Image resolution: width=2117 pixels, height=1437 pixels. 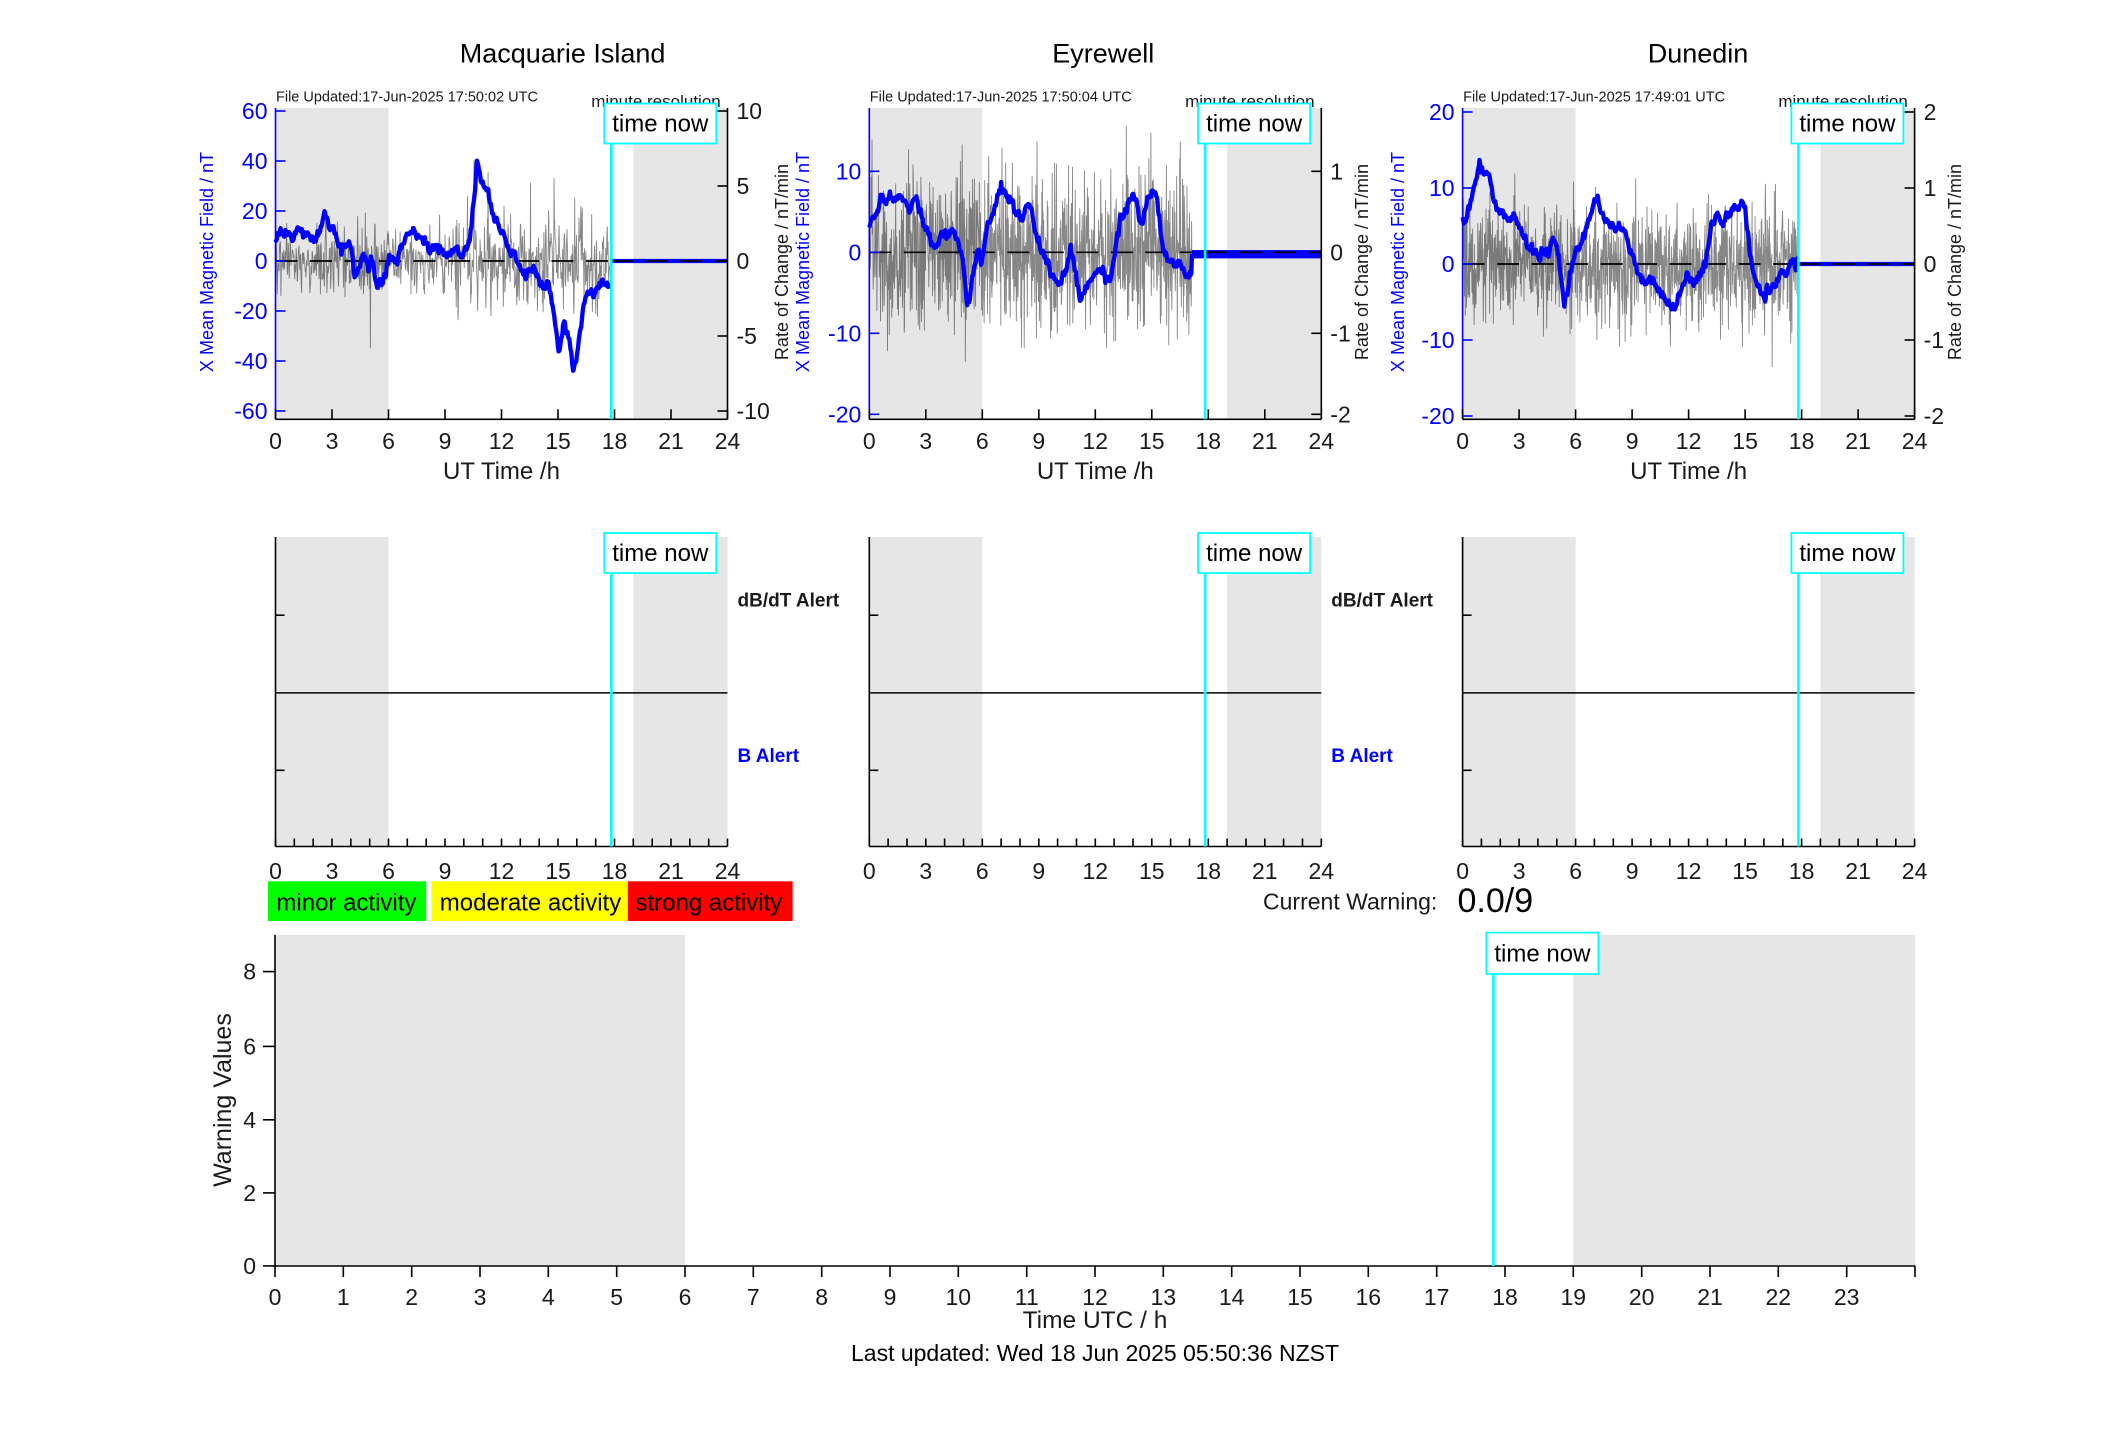 I want to click on svg-text: moderate activity, so click(x=530, y=903).